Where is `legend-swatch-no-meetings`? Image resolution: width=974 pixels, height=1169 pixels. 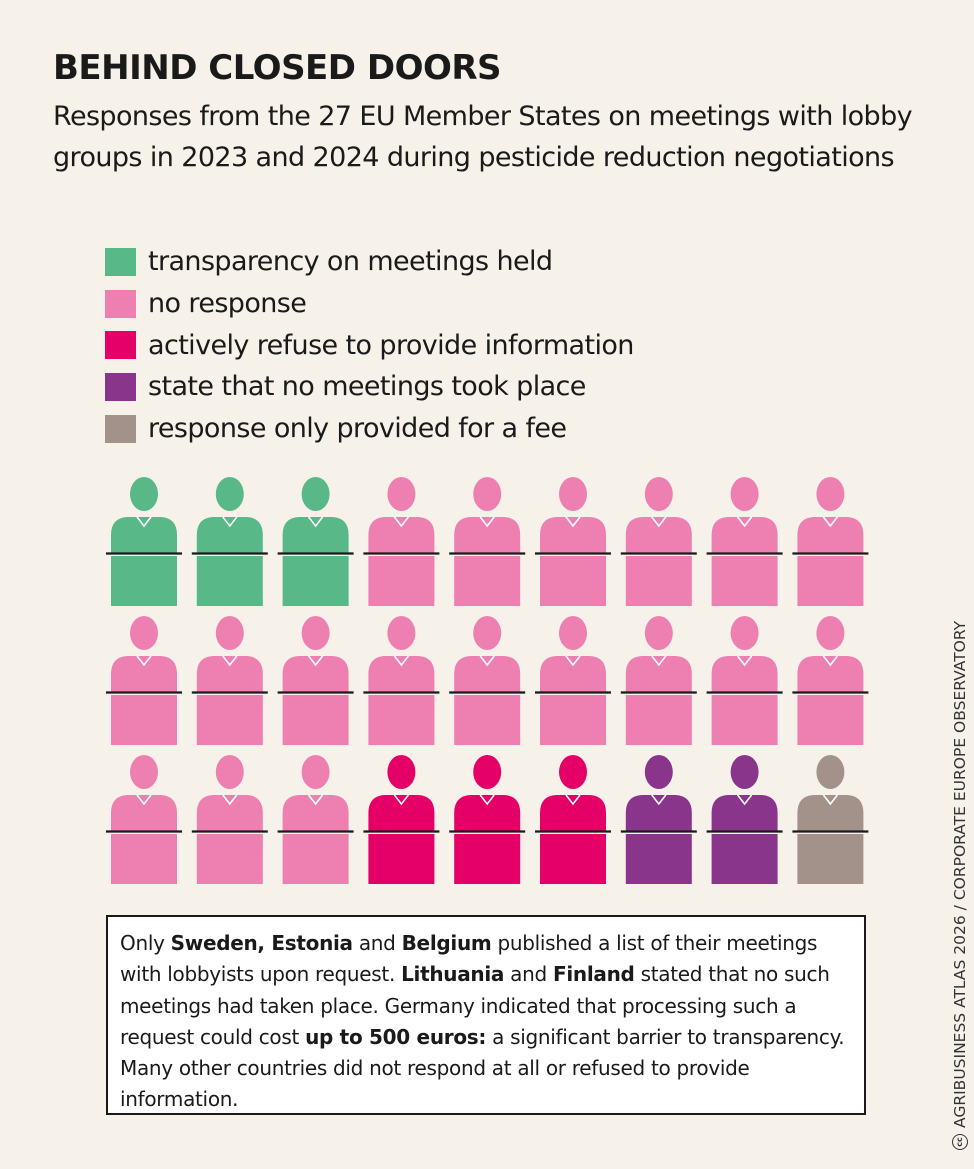
legend-swatch-no-meetings is located at coordinates (120, 386).